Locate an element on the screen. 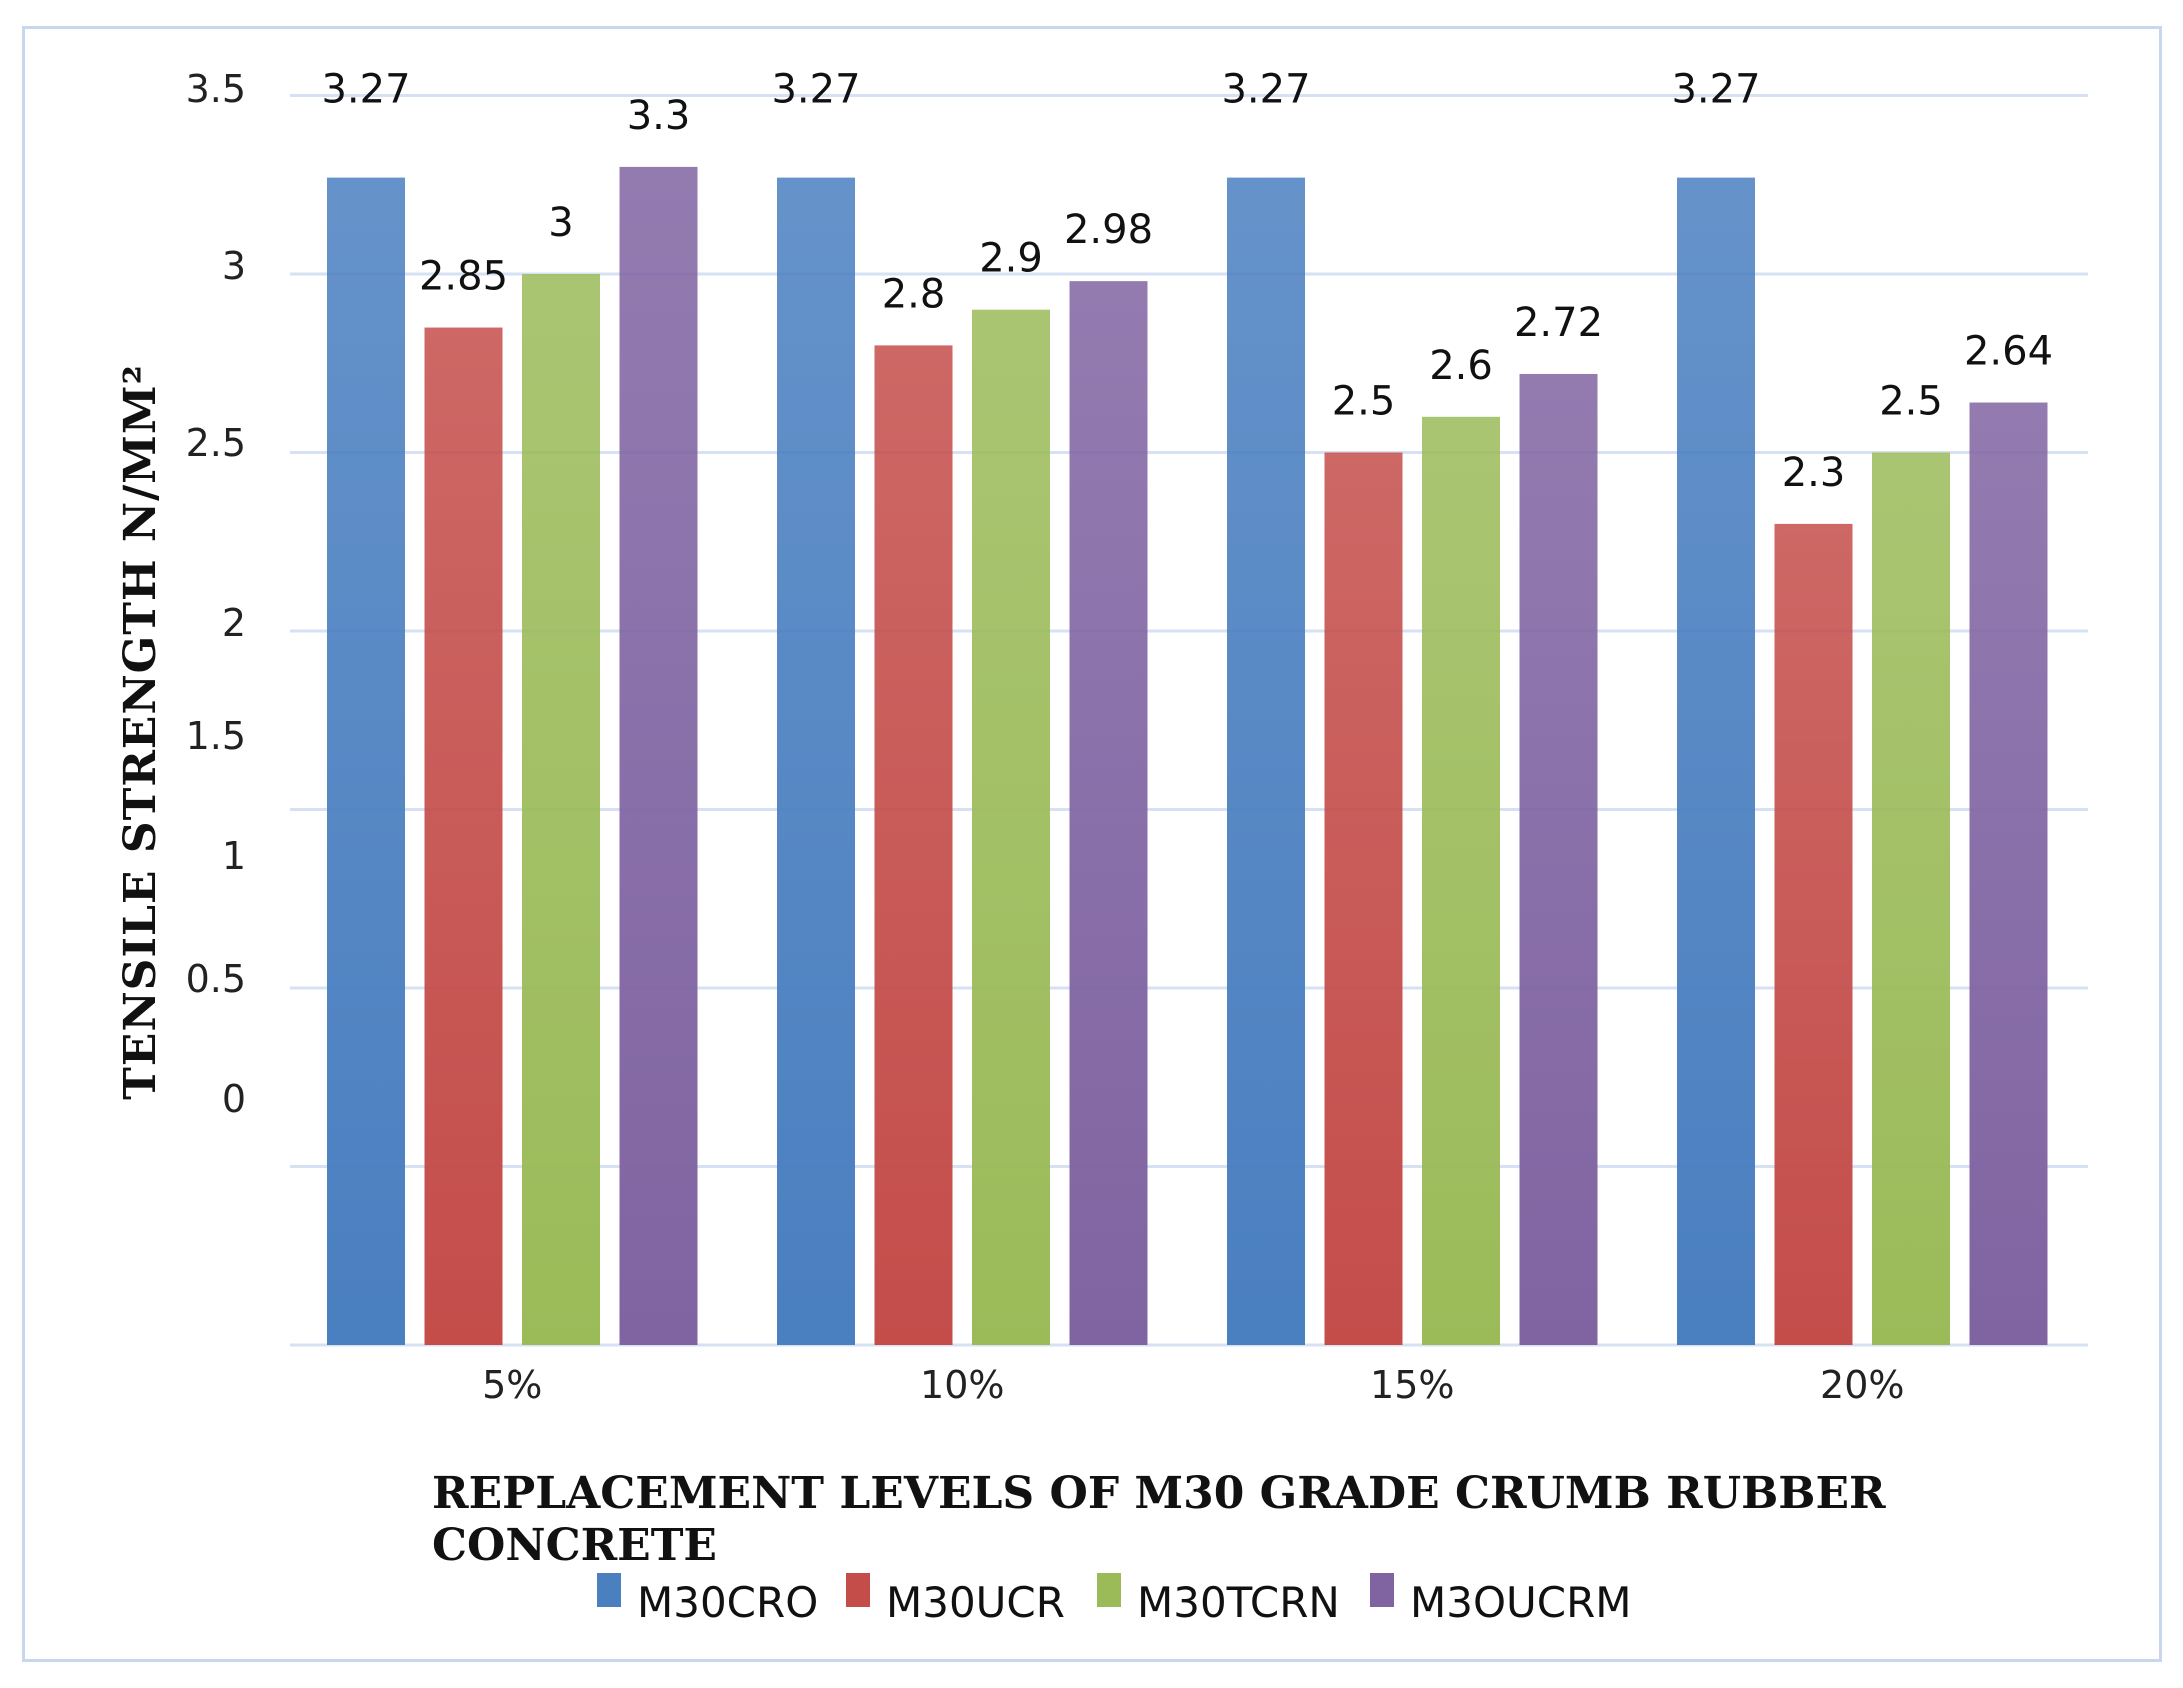  x-axis-tick-labels: 5% 10% 15% 20% is located at coordinates (1193, 1385).